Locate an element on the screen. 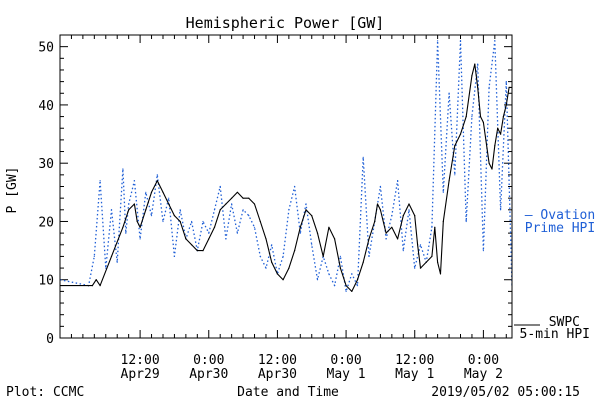 Image resolution: width=600 pixels, height=400 pixels. legend-ovation-line1: — Ovation is located at coordinates (560, 215).